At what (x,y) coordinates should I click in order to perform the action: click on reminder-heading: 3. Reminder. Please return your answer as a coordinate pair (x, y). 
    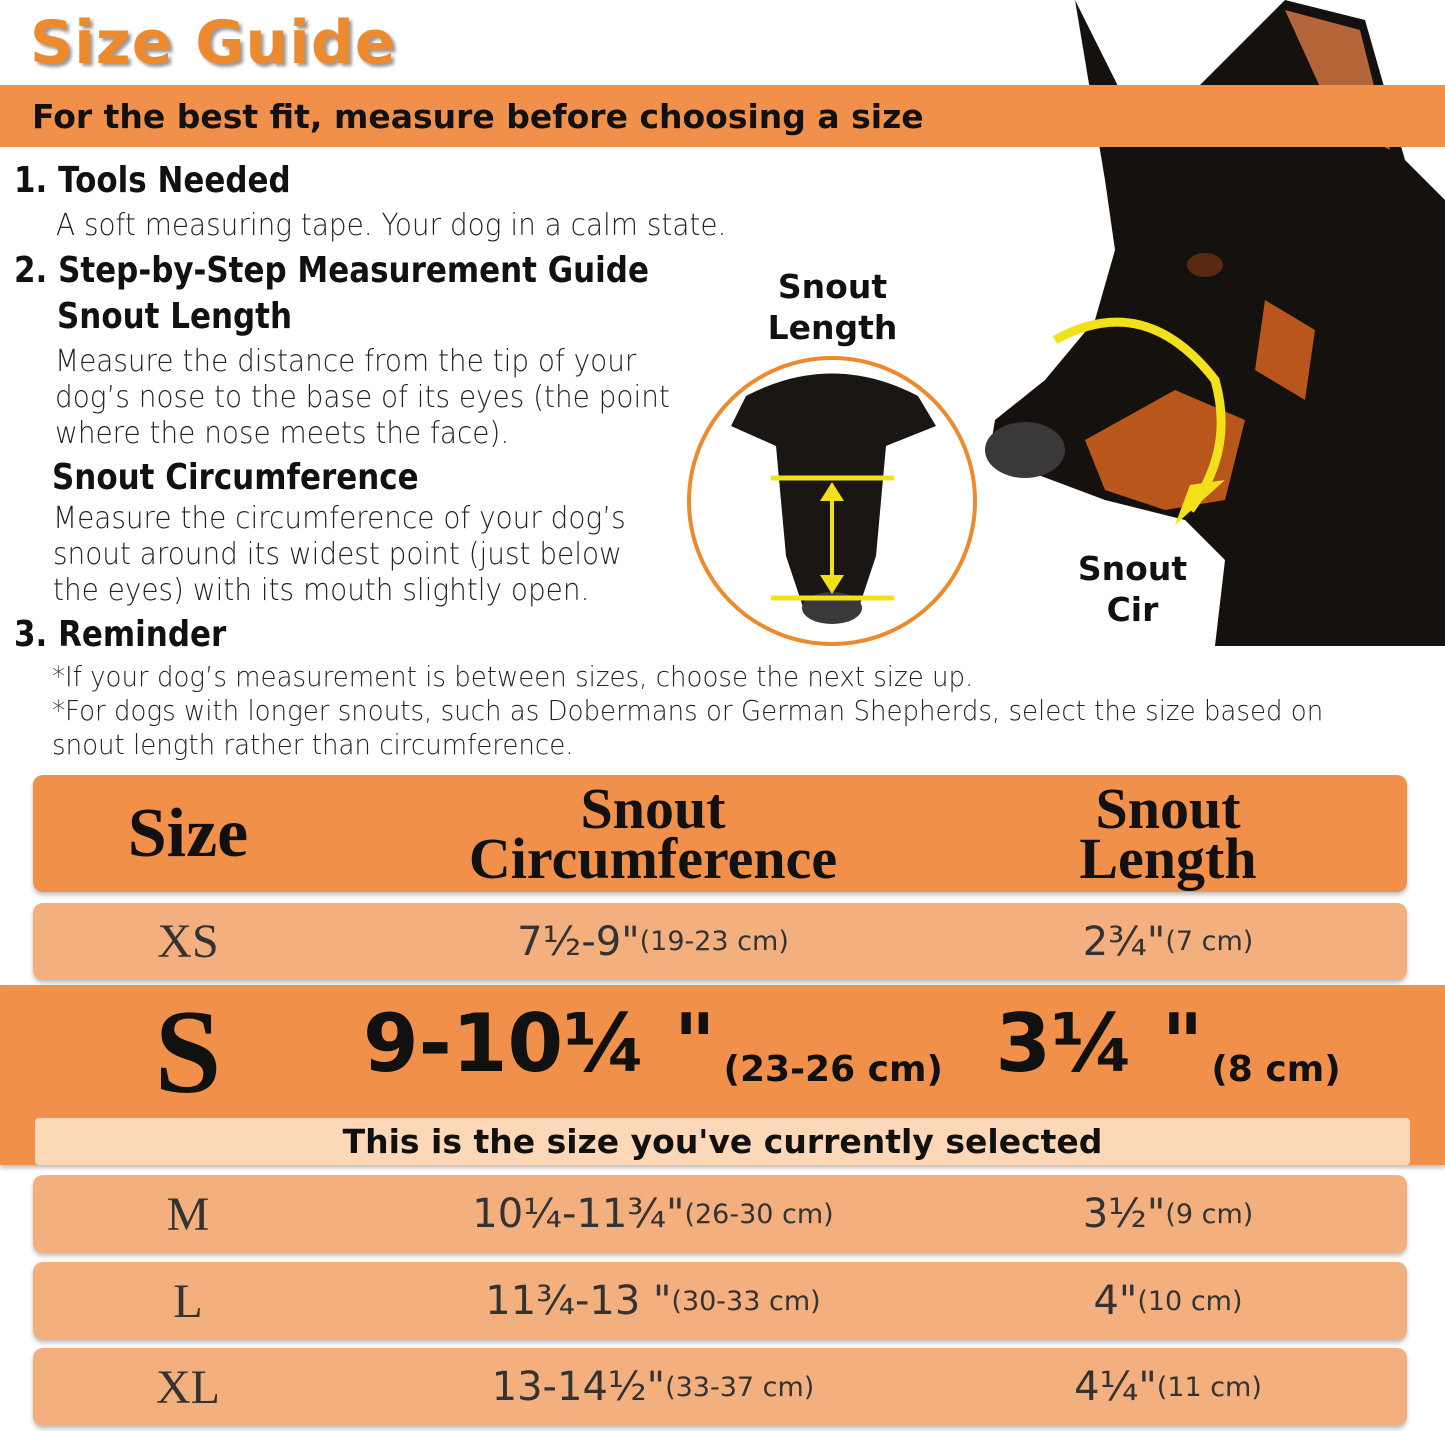
    Looking at the image, I should click on (120, 634).